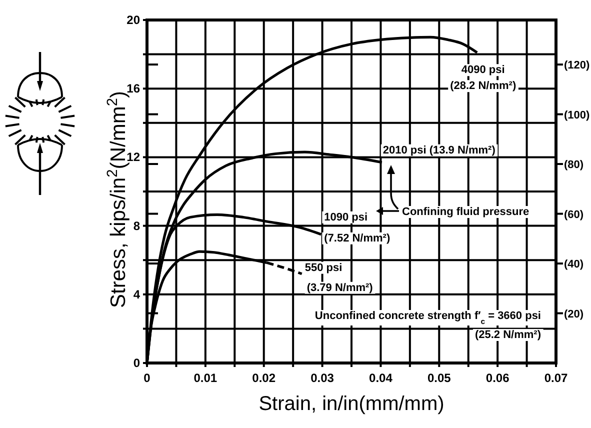  I want to click on text: 4090 psi (28.2 N/mm²), so click(483, 78).